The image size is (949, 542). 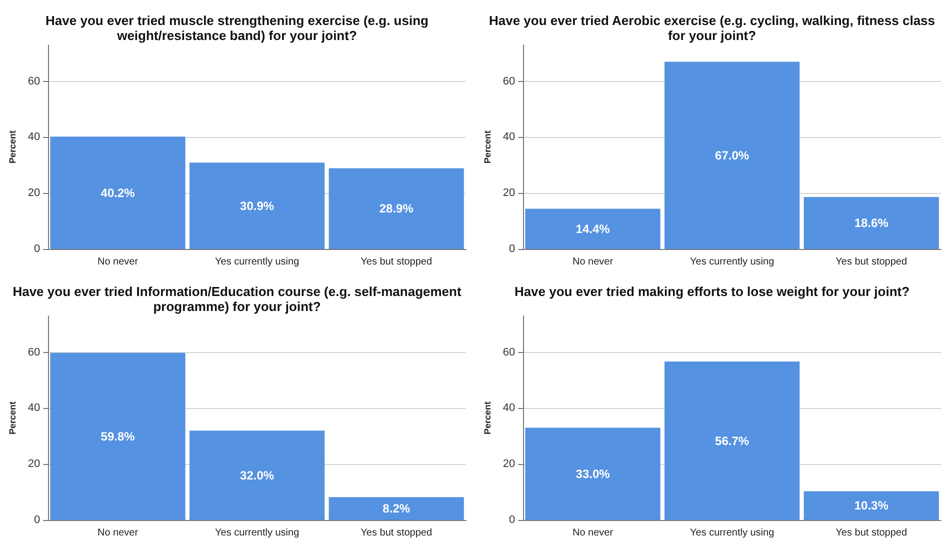 I want to click on data-label: 56.7%, so click(x=732, y=441).